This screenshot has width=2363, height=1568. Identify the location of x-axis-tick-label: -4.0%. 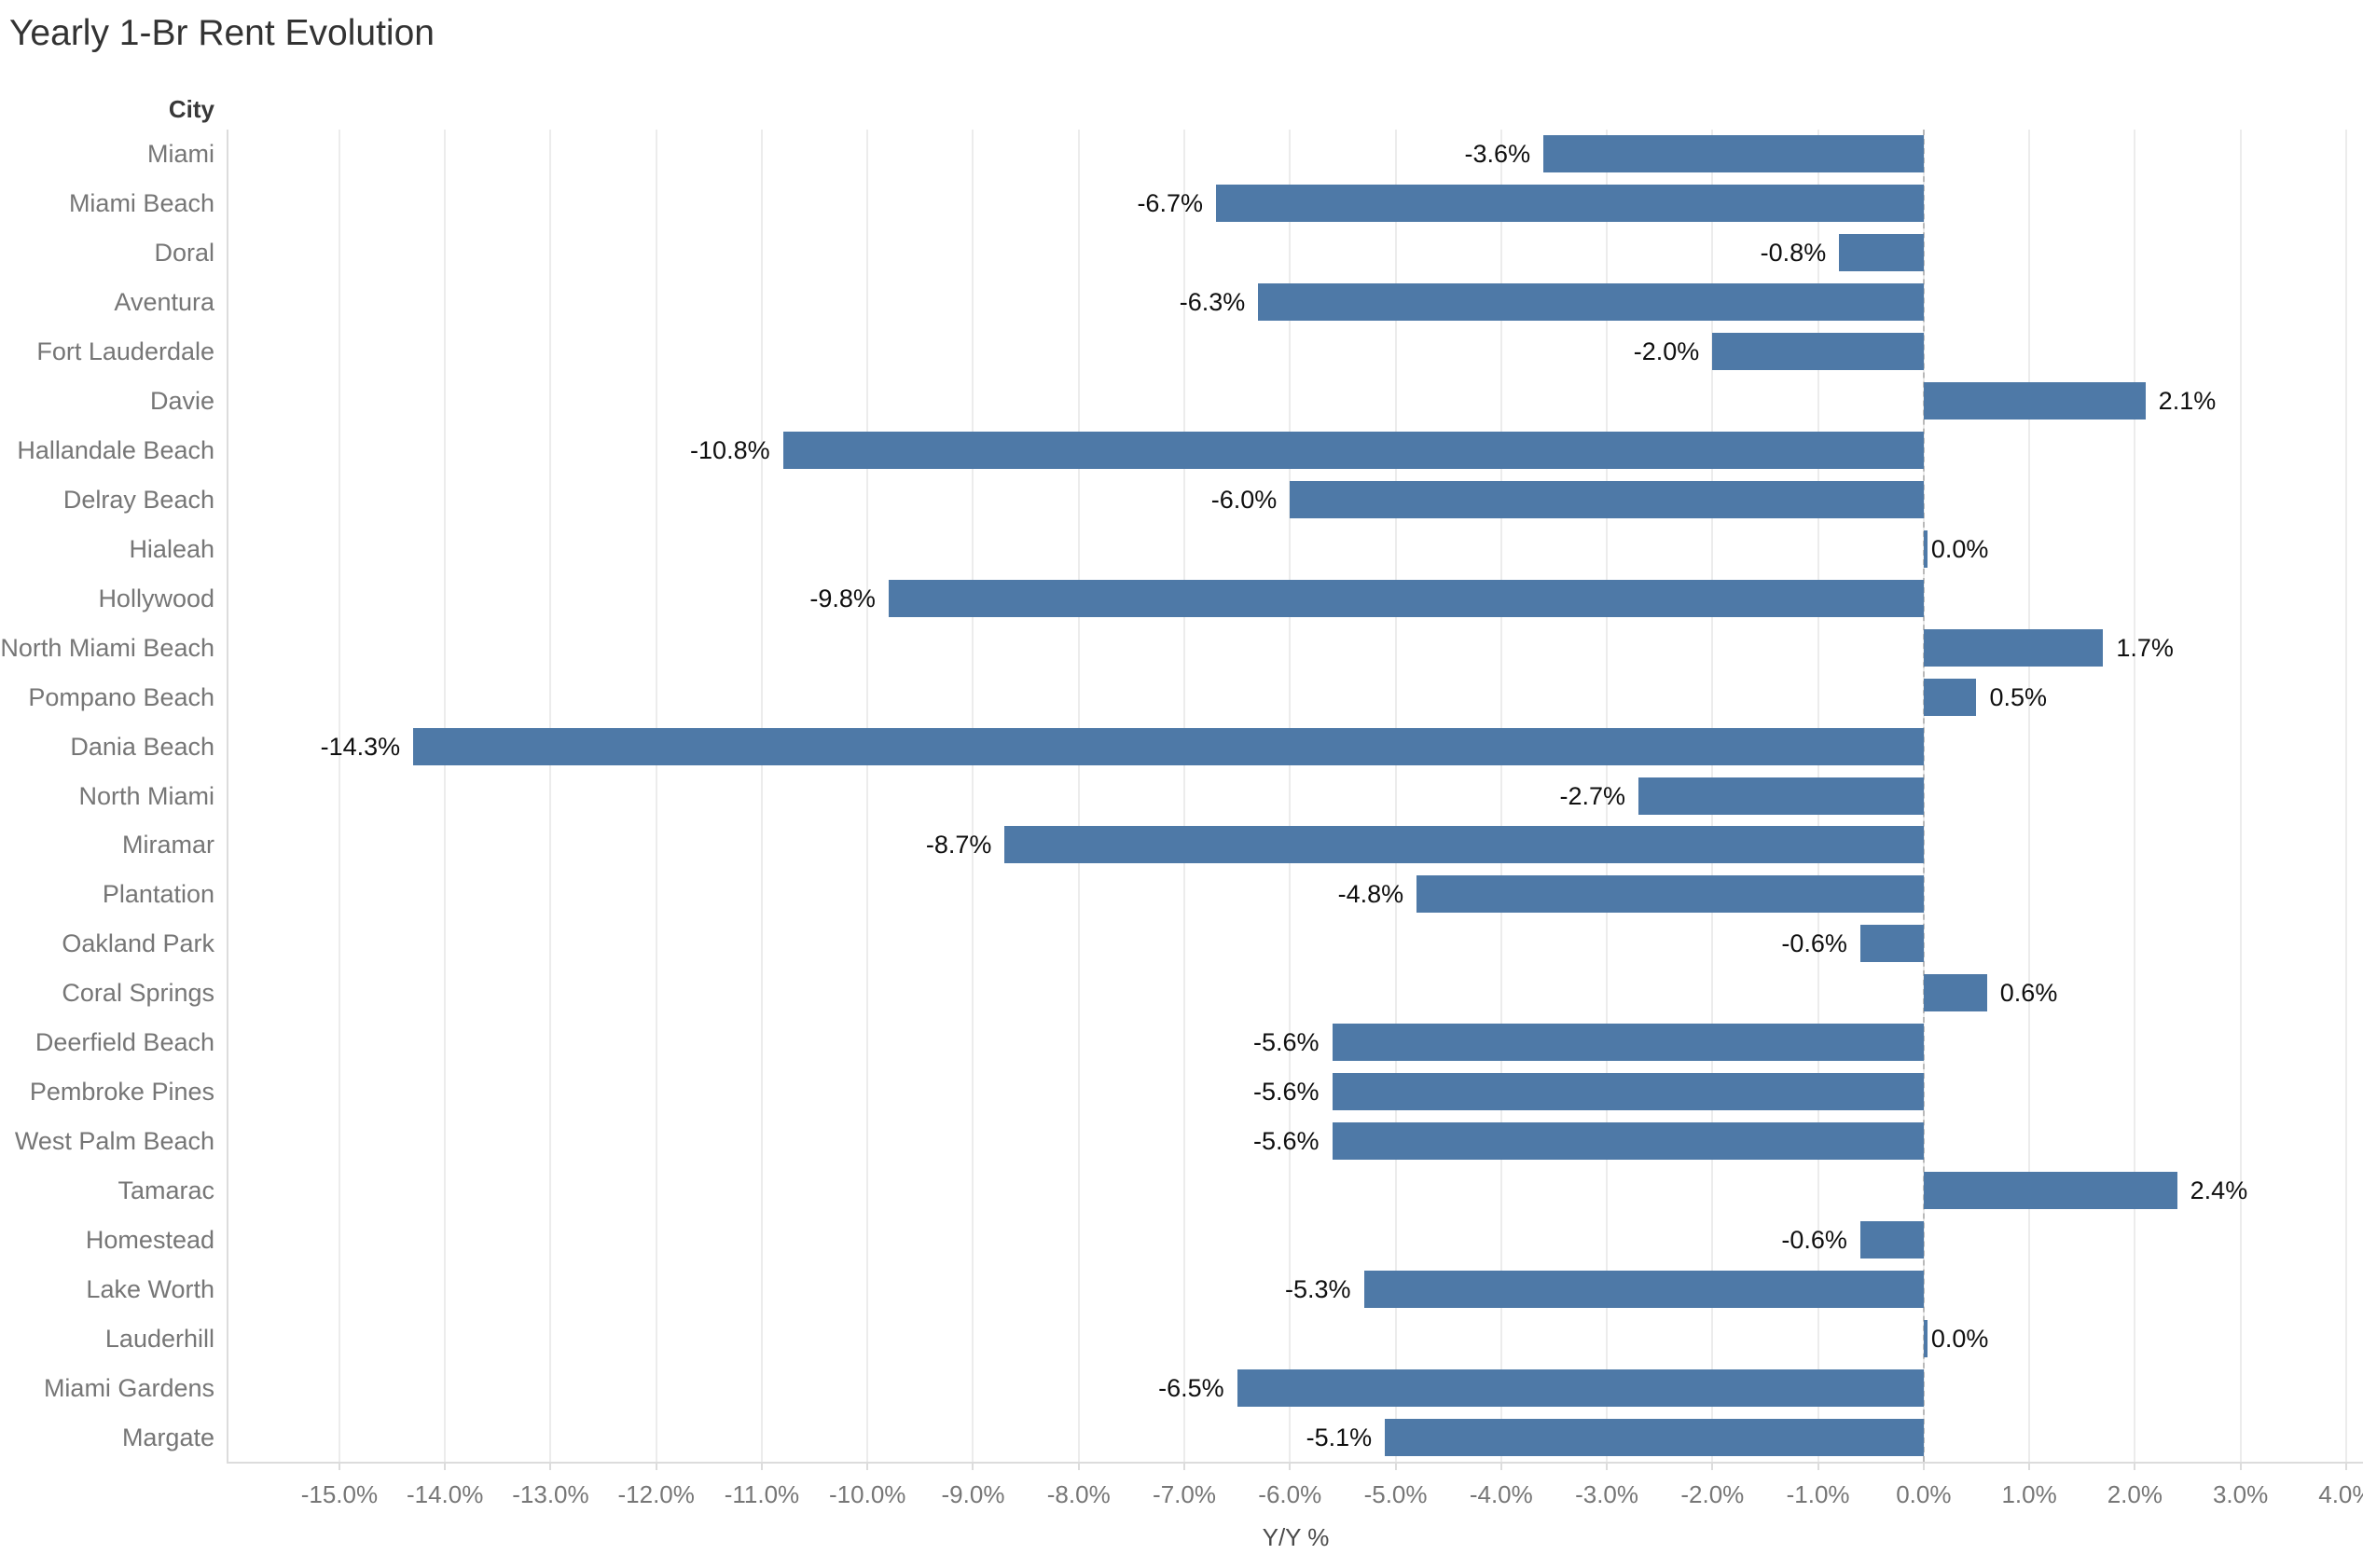
(1501, 1494).